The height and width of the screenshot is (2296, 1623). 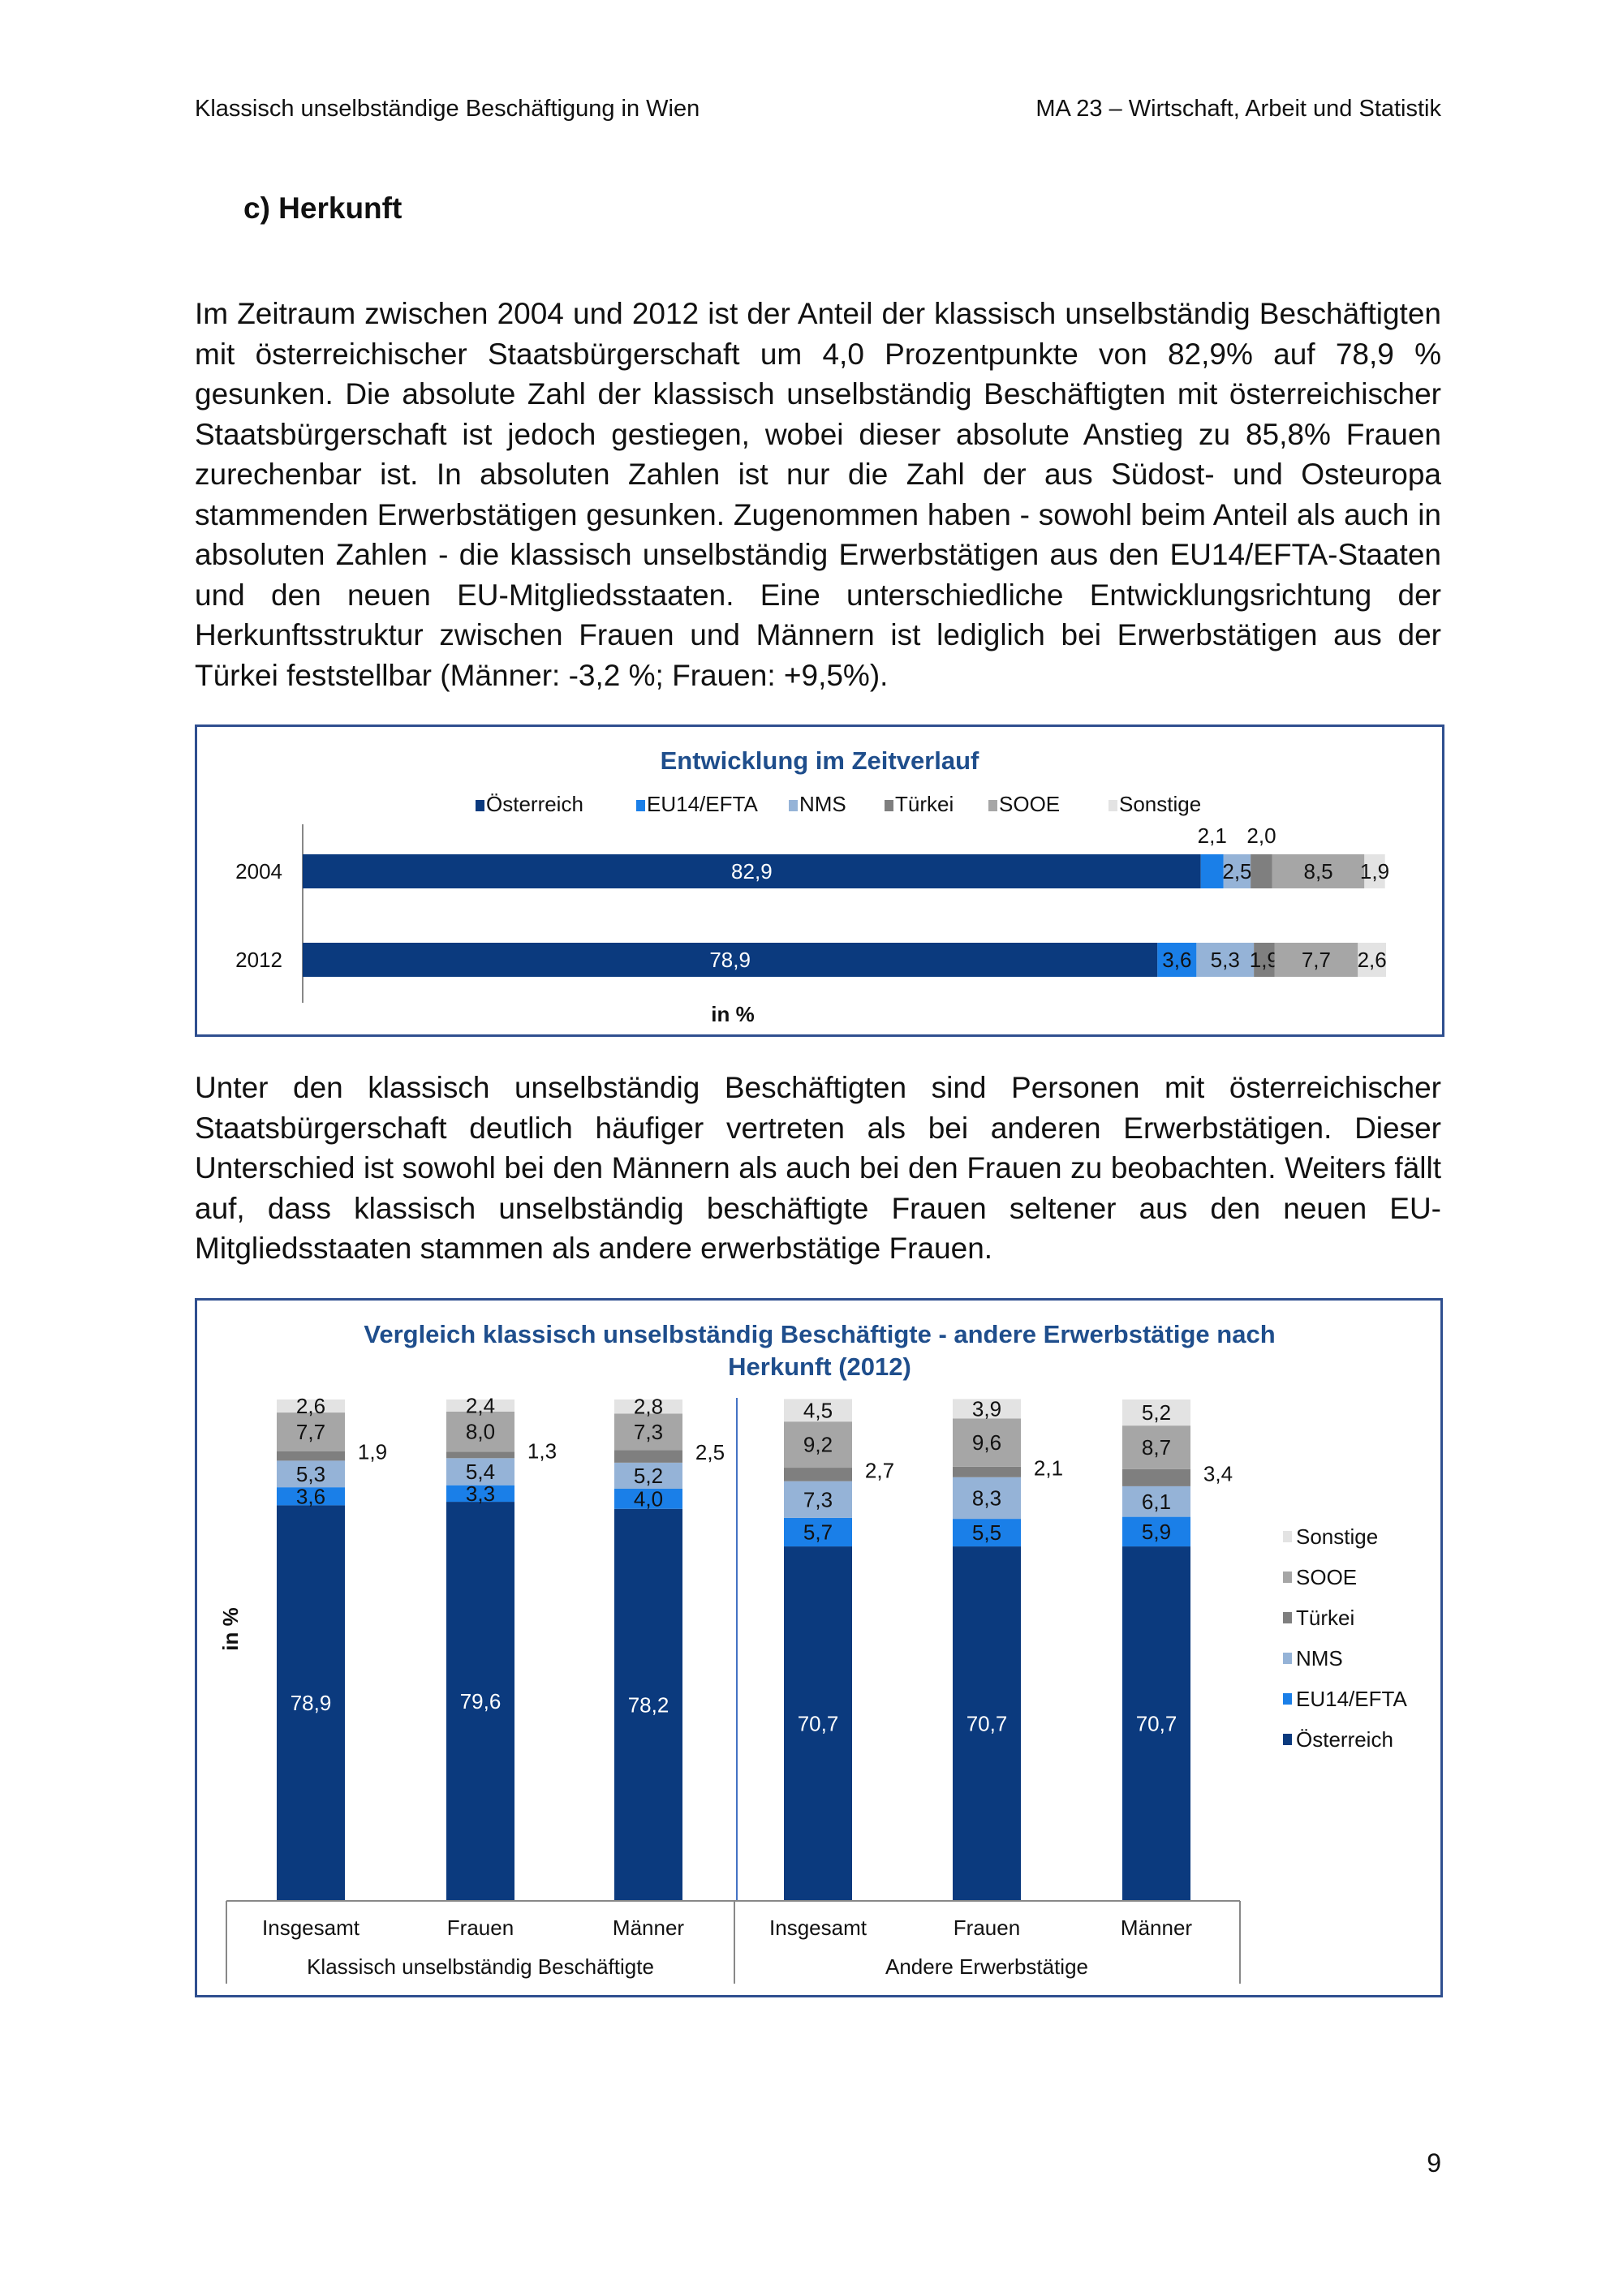 I want to click on data-label: 8,0, so click(x=480, y=1432).